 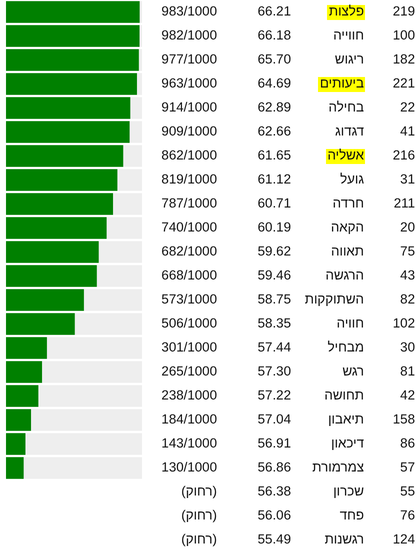 I want to click on text: 56.86, so click(x=274, y=467).